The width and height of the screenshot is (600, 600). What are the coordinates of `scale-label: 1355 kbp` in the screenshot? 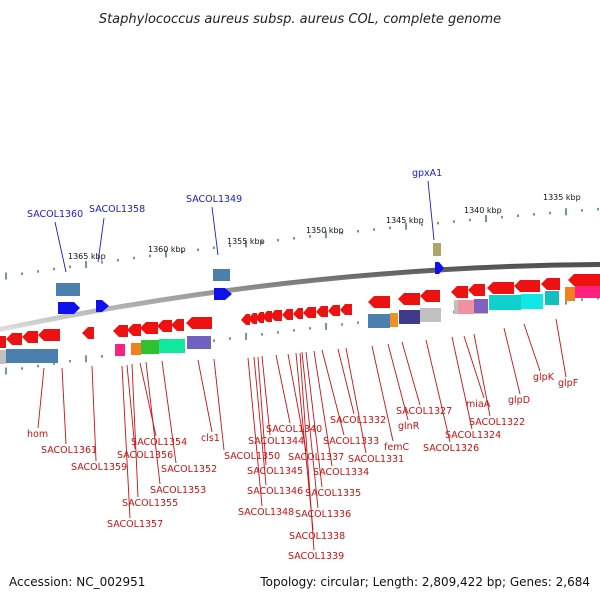 It's located at (246, 241).